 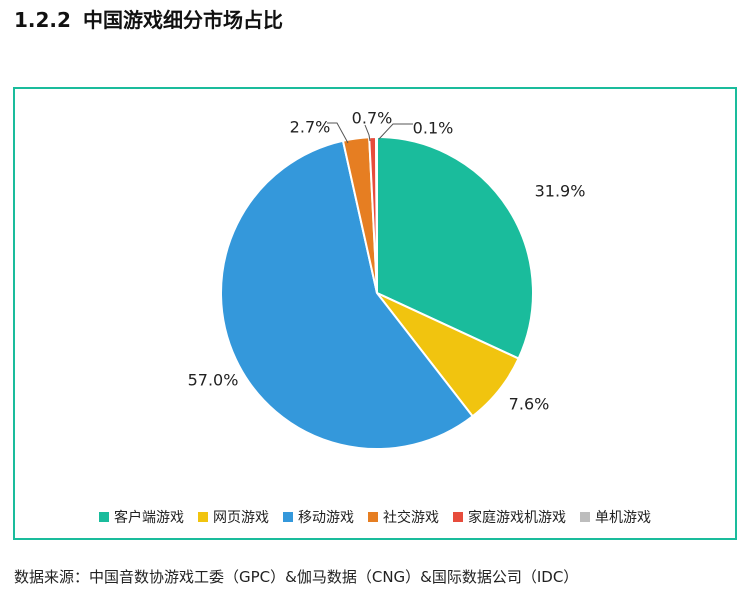 I want to click on legend-label: 家庭游戏机游戏, so click(x=517, y=518).